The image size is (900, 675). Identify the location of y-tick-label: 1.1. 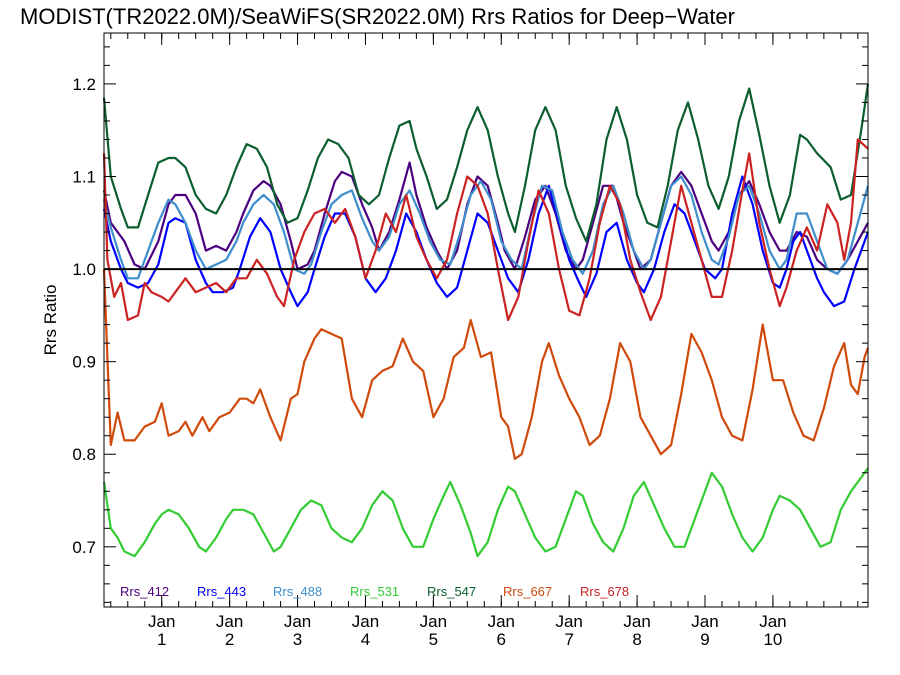
(84, 177).